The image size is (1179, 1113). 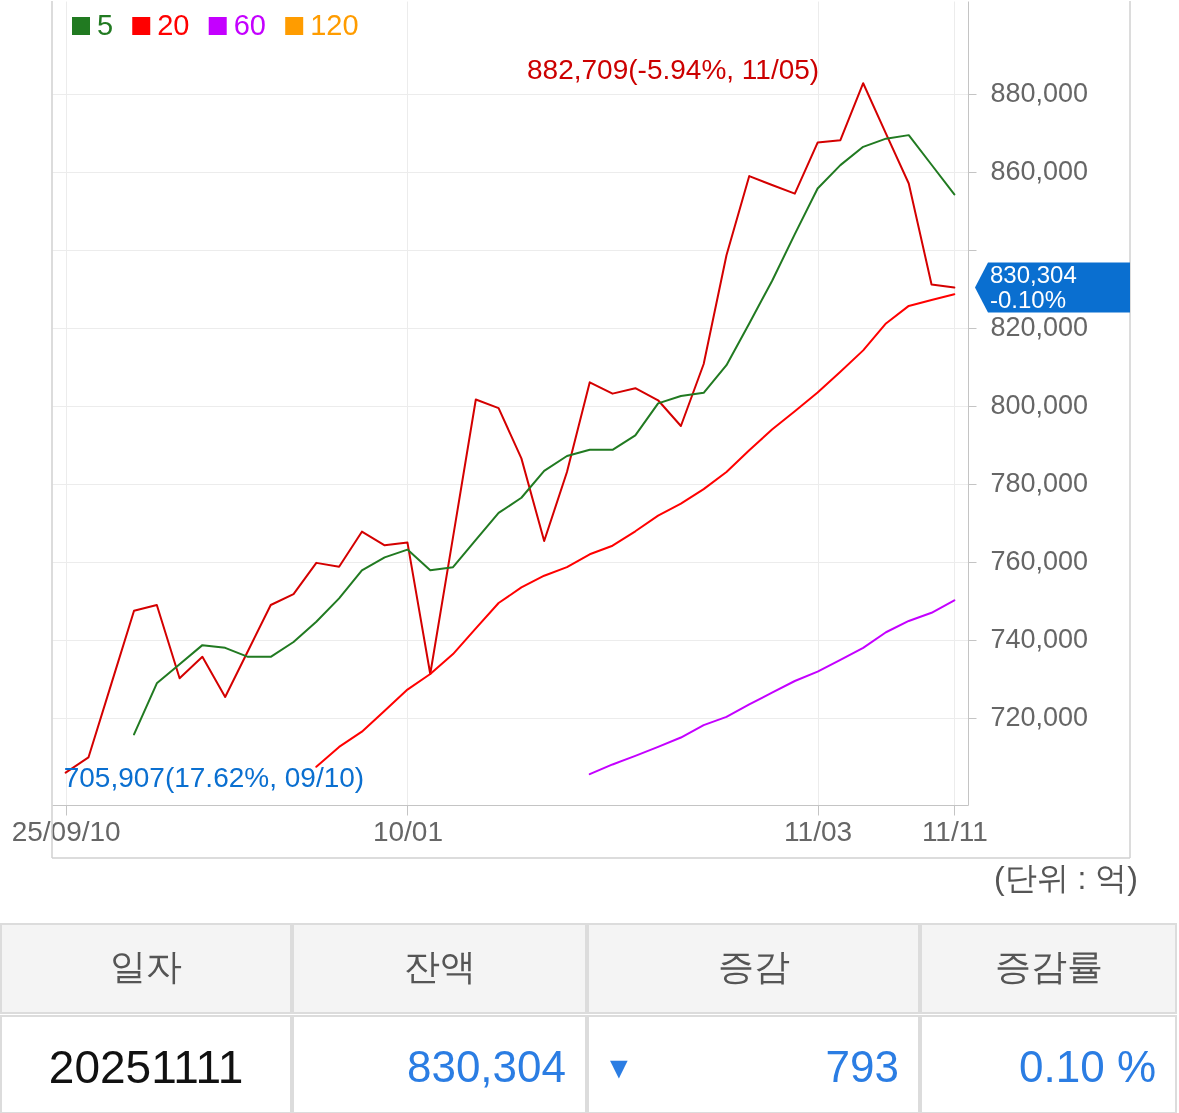 I want to click on legend-label: 20, so click(x=173, y=25).